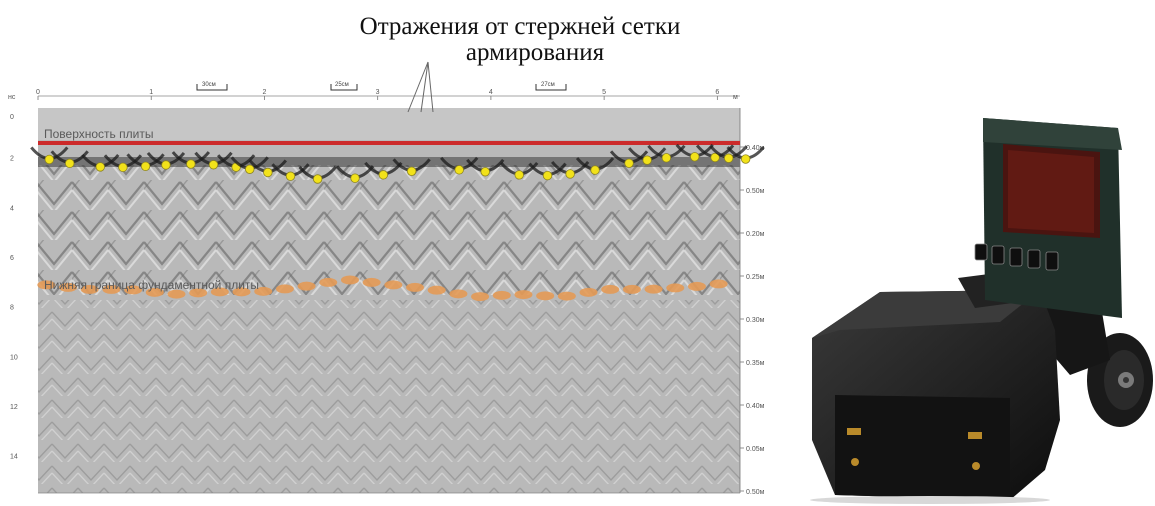 This screenshot has height=506, width=1155. I want to click on x-tick-labels: 0 1 2 3 4 5 6, so click(377, 94).